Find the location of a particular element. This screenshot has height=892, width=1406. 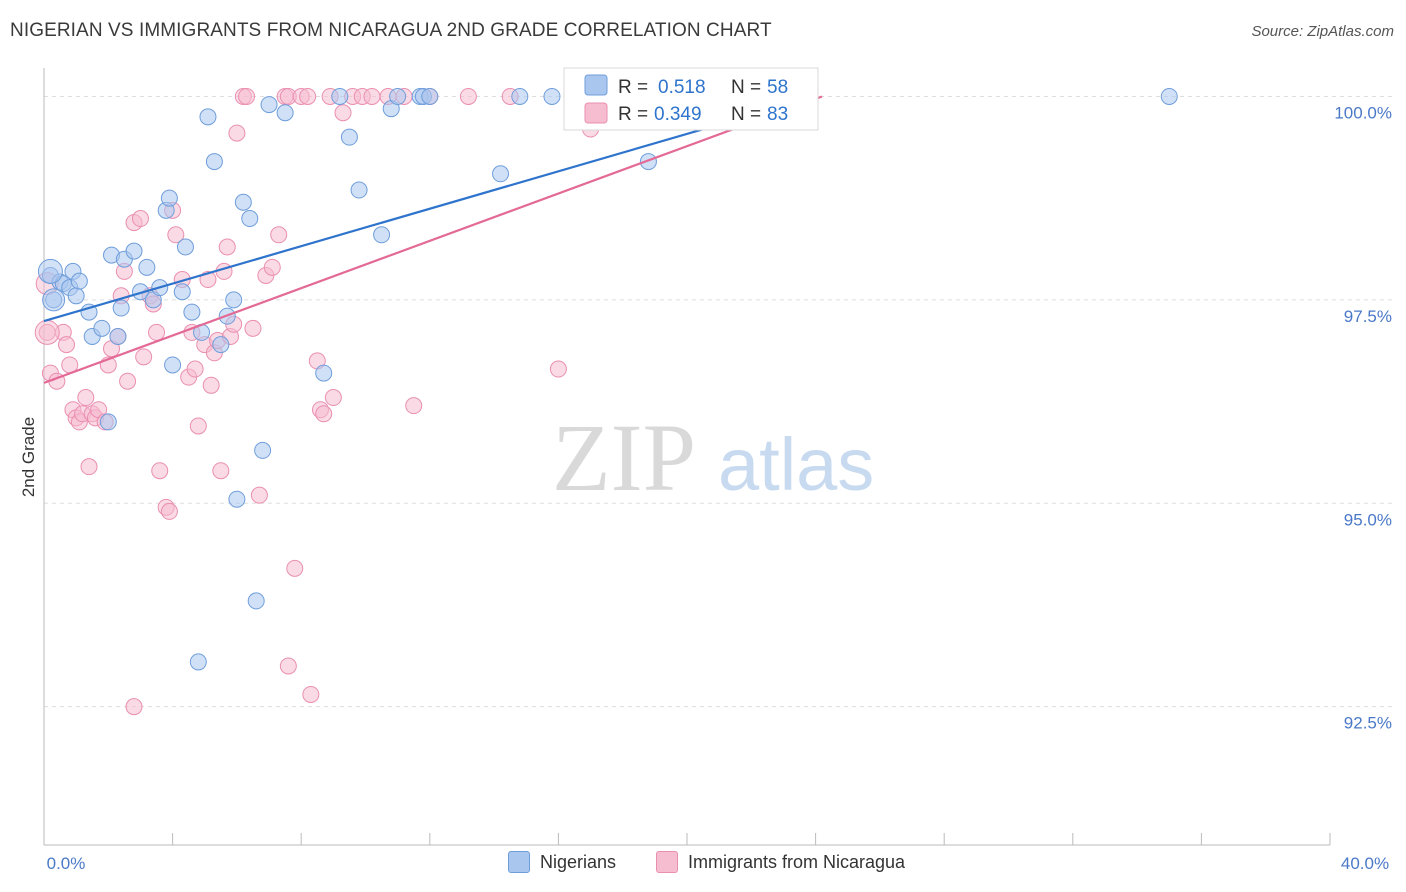

y-tick-label: 97.5% is located at coordinates (1368, 316).